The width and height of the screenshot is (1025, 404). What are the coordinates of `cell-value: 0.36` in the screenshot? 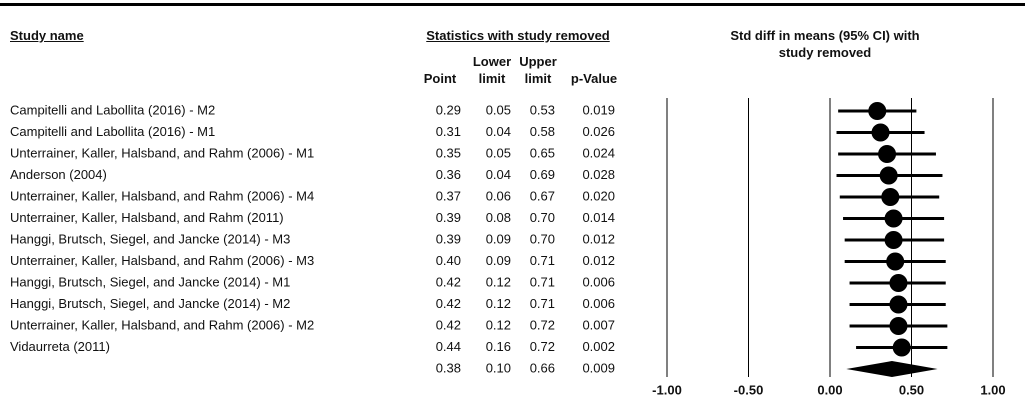 It's located at (448, 174).